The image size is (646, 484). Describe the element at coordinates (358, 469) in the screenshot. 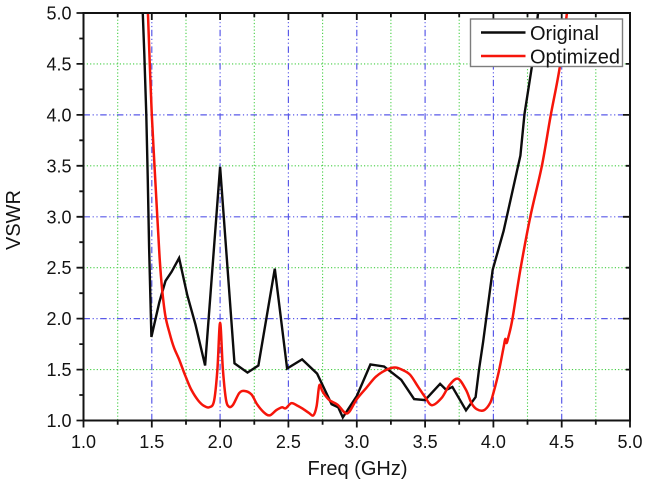

I see `svg-text: Freq (GHz)` at that location.